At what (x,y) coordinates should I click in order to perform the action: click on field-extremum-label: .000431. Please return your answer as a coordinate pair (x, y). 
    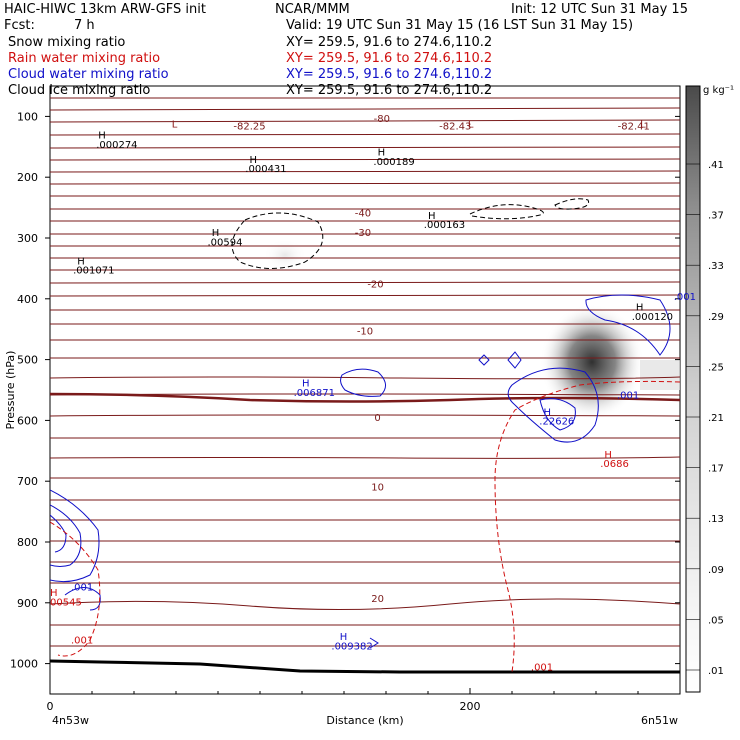
    Looking at the image, I should click on (265, 169).